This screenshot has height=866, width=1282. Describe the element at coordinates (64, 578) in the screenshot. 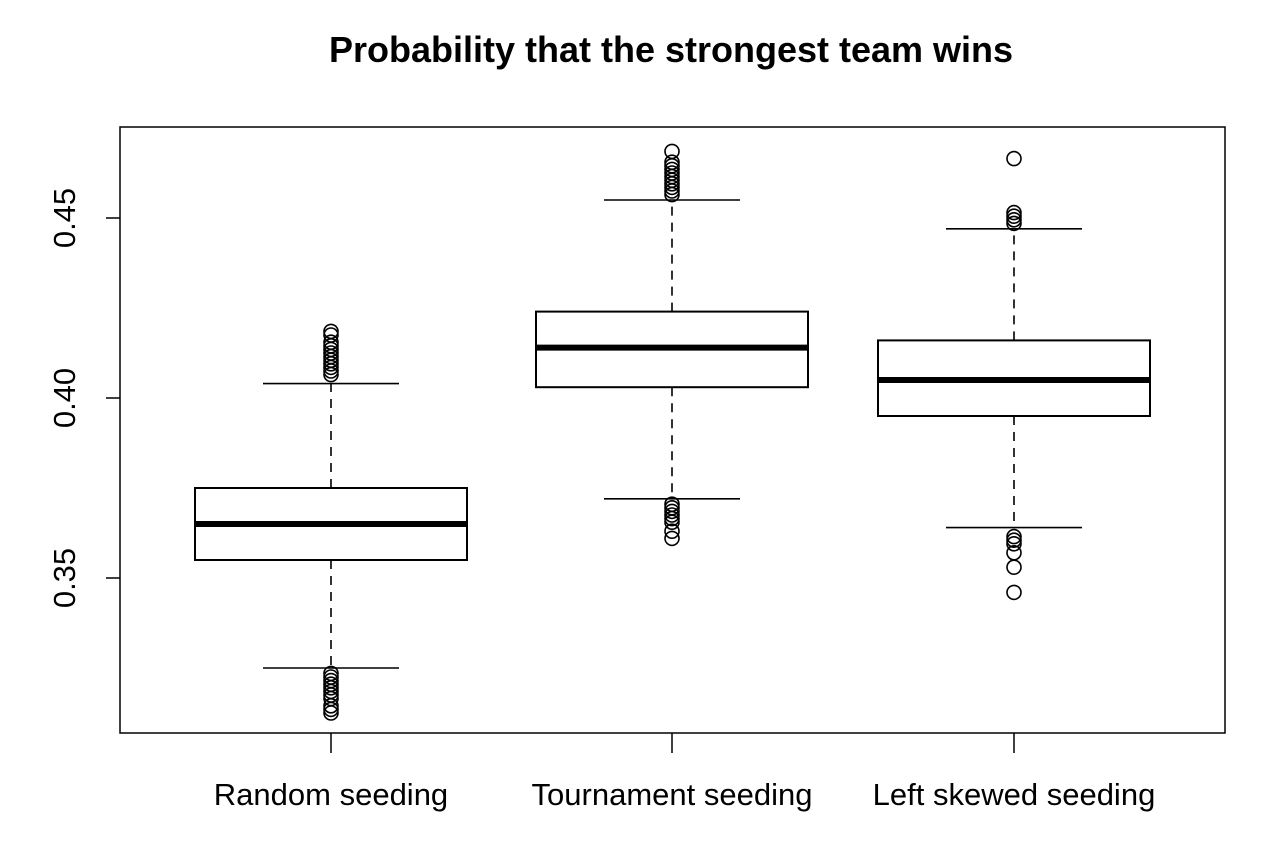

I see `y-tick-label: 0.35` at that location.